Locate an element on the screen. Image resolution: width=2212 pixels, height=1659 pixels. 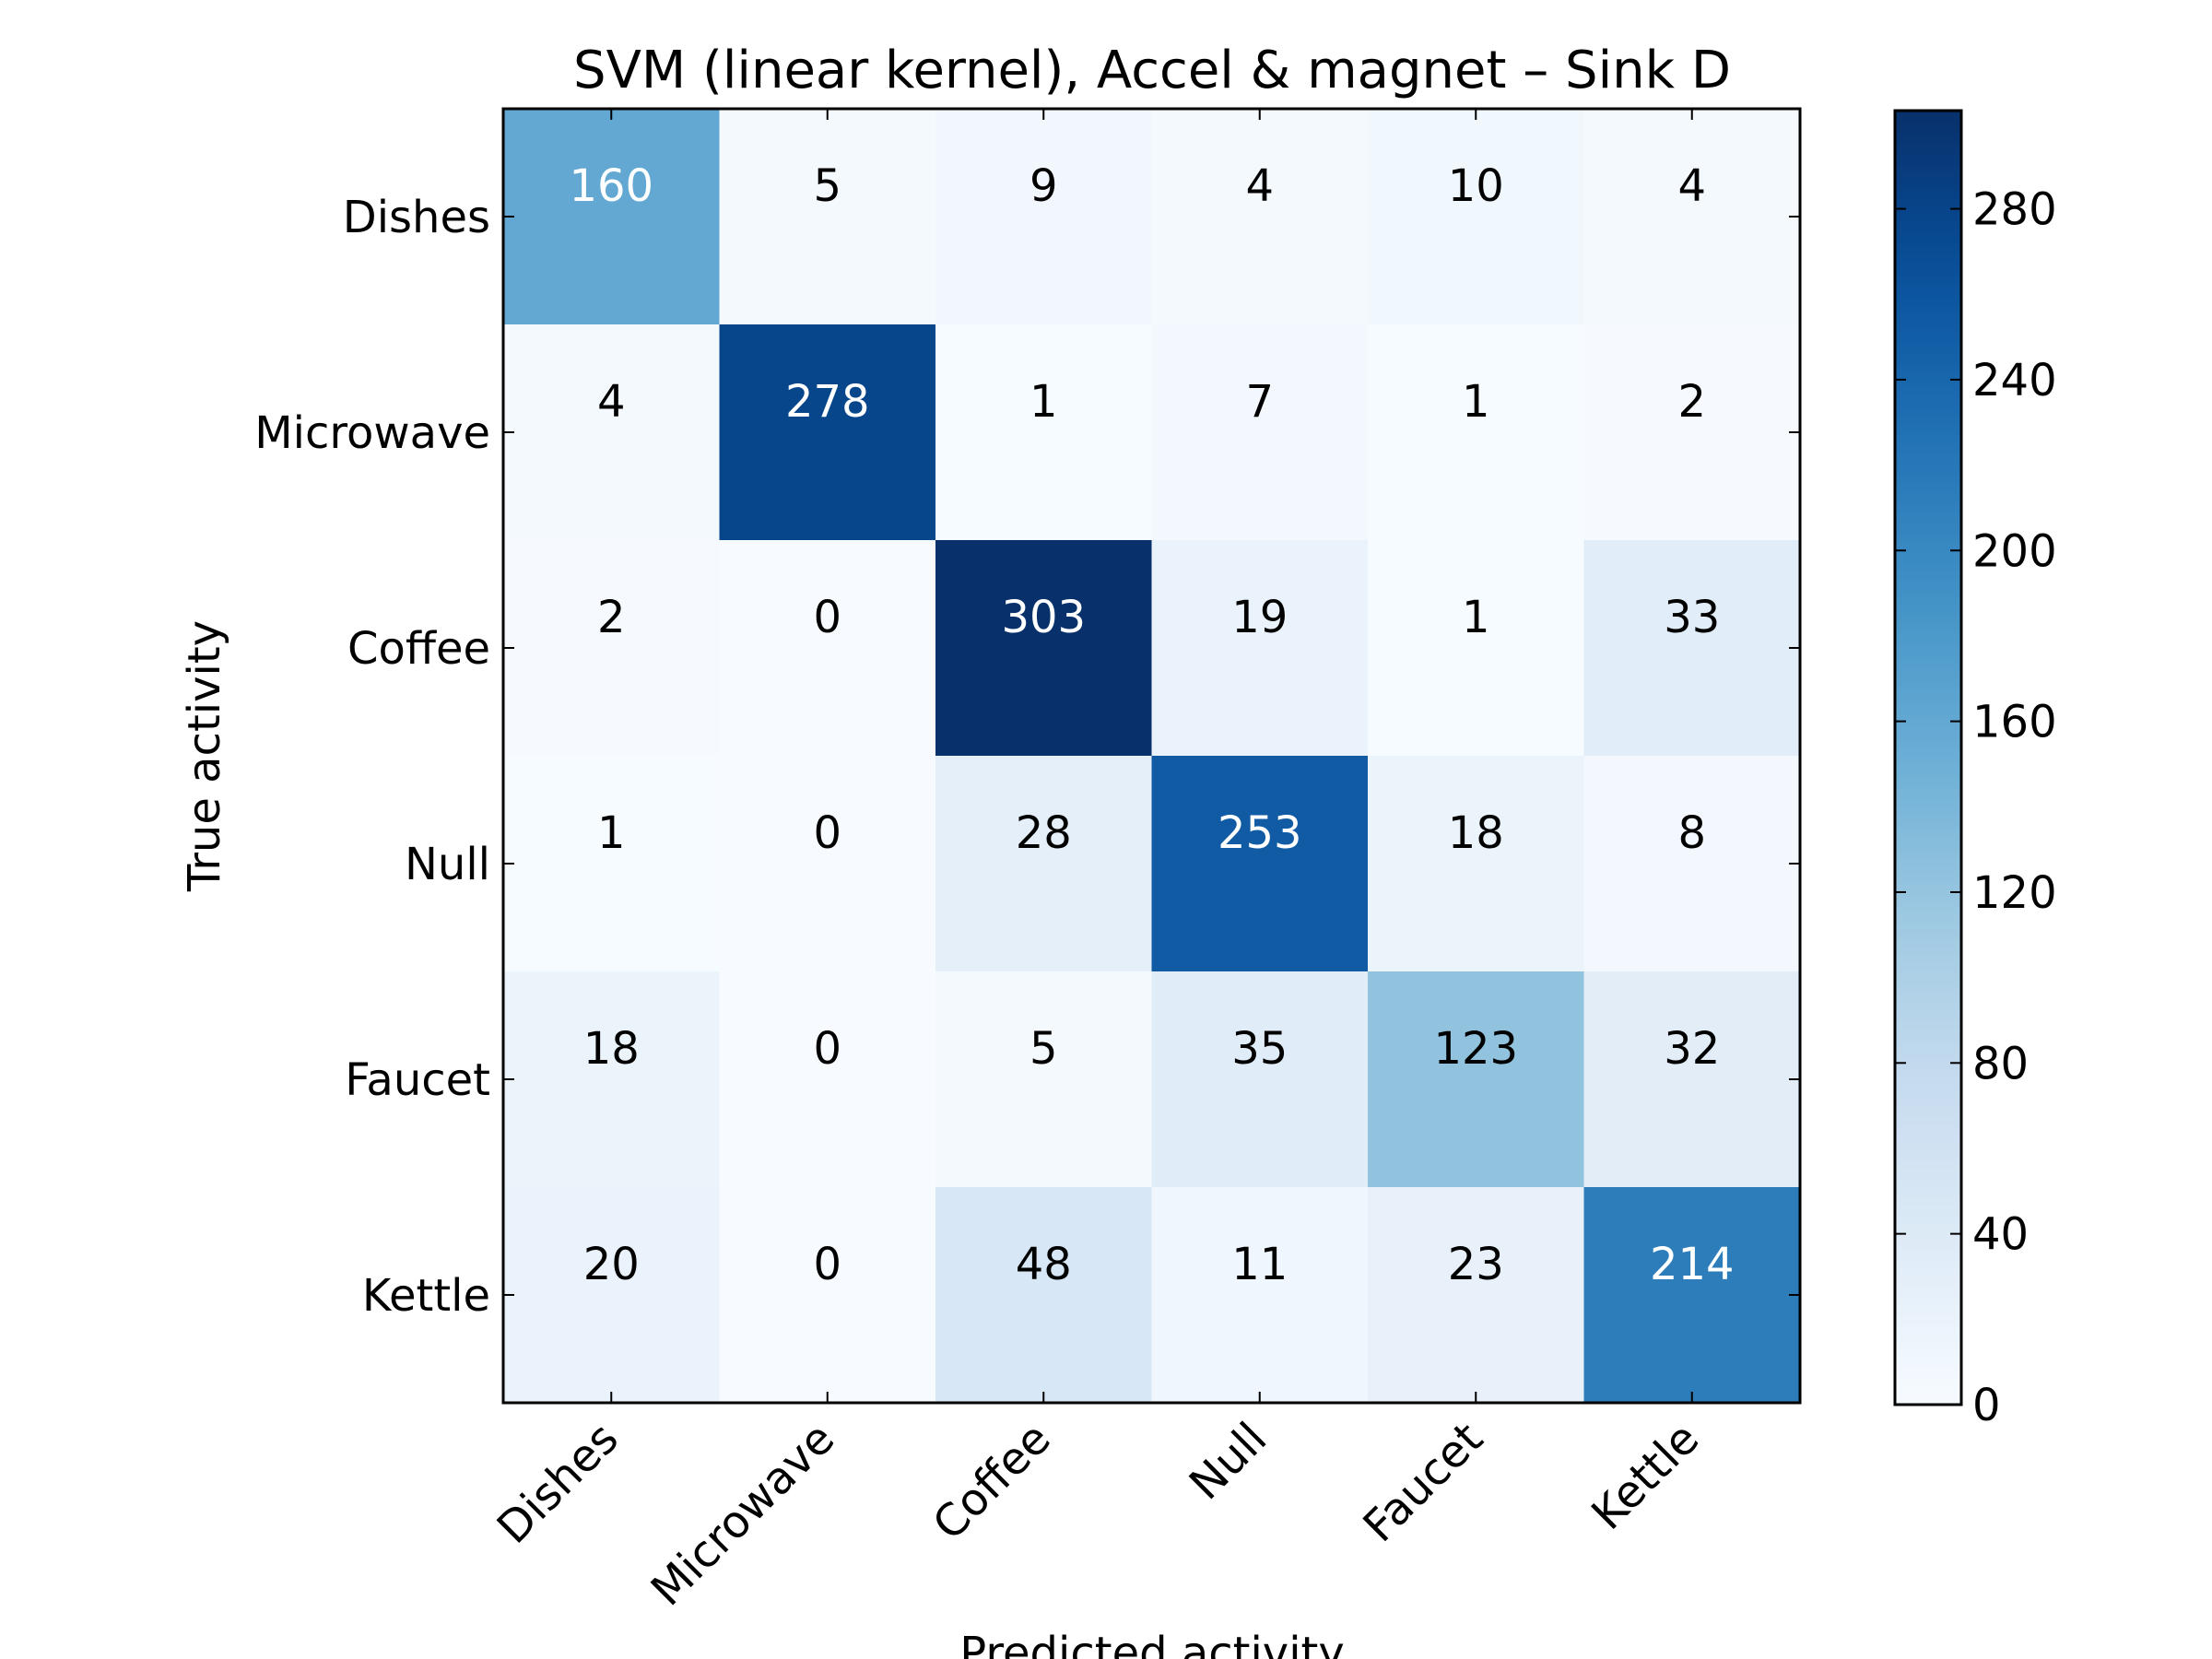
heatmap-cell-coffee-microwave is located at coordinates (827, 648).